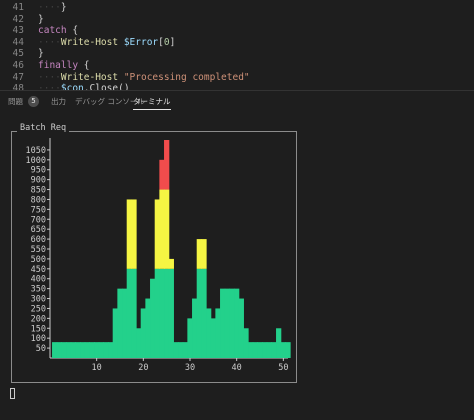  Describe the element at coordinates (18, 31) in the screenshot. I see `line-number: 43` at that location.